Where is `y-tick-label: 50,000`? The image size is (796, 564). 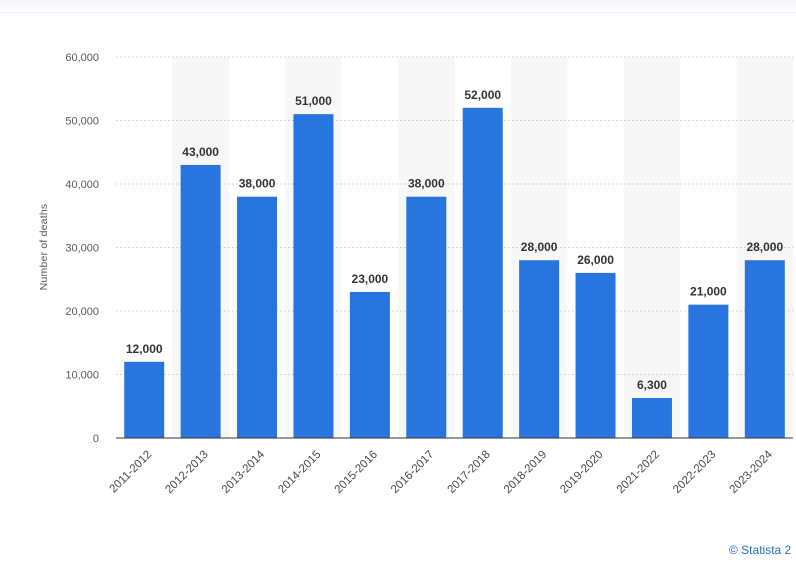 y-tick-label: 50,000 is located at coordinates (82, 122).